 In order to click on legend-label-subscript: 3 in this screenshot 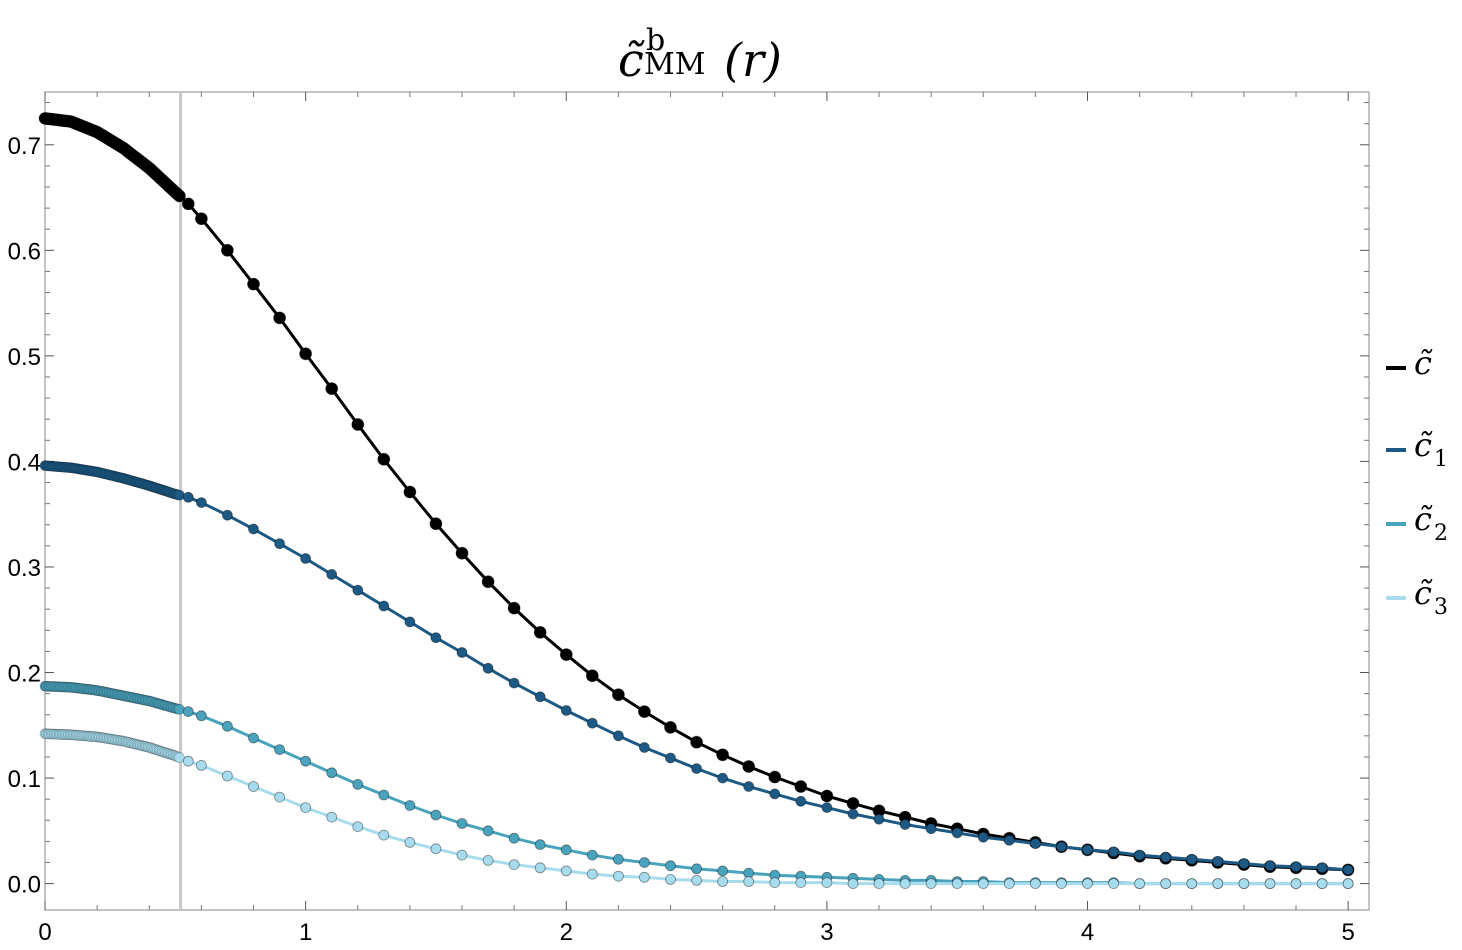, I will do `click(1441, 607)`.